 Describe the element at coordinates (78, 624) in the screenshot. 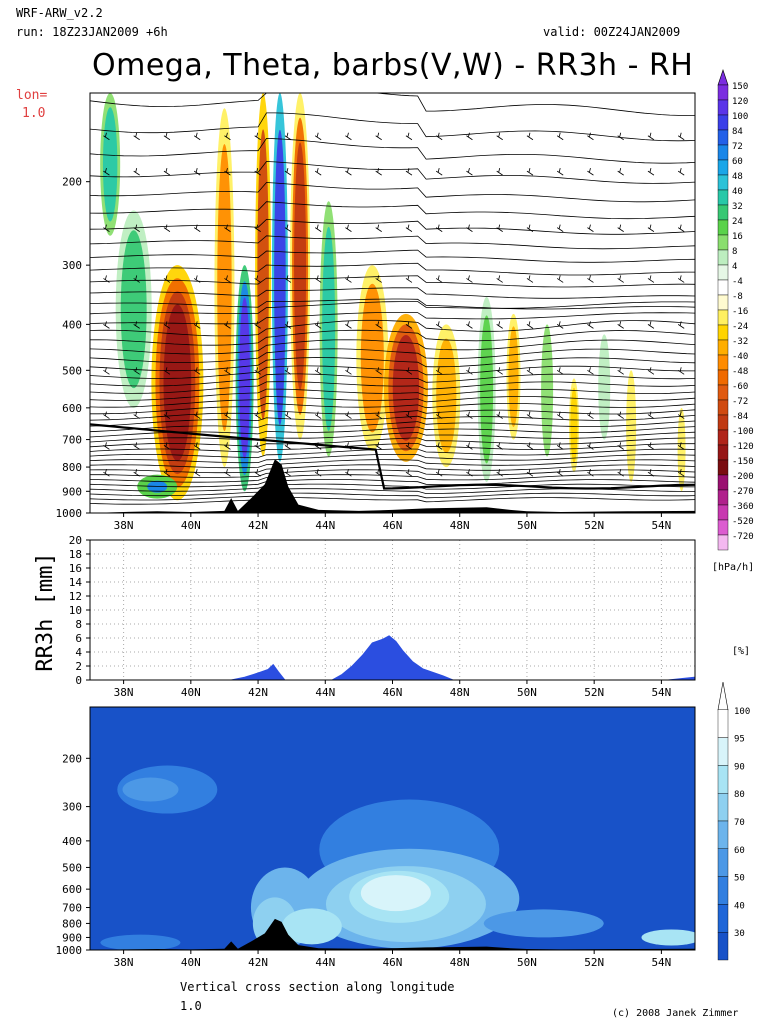

I see `y-tick-label: 8` at that location.